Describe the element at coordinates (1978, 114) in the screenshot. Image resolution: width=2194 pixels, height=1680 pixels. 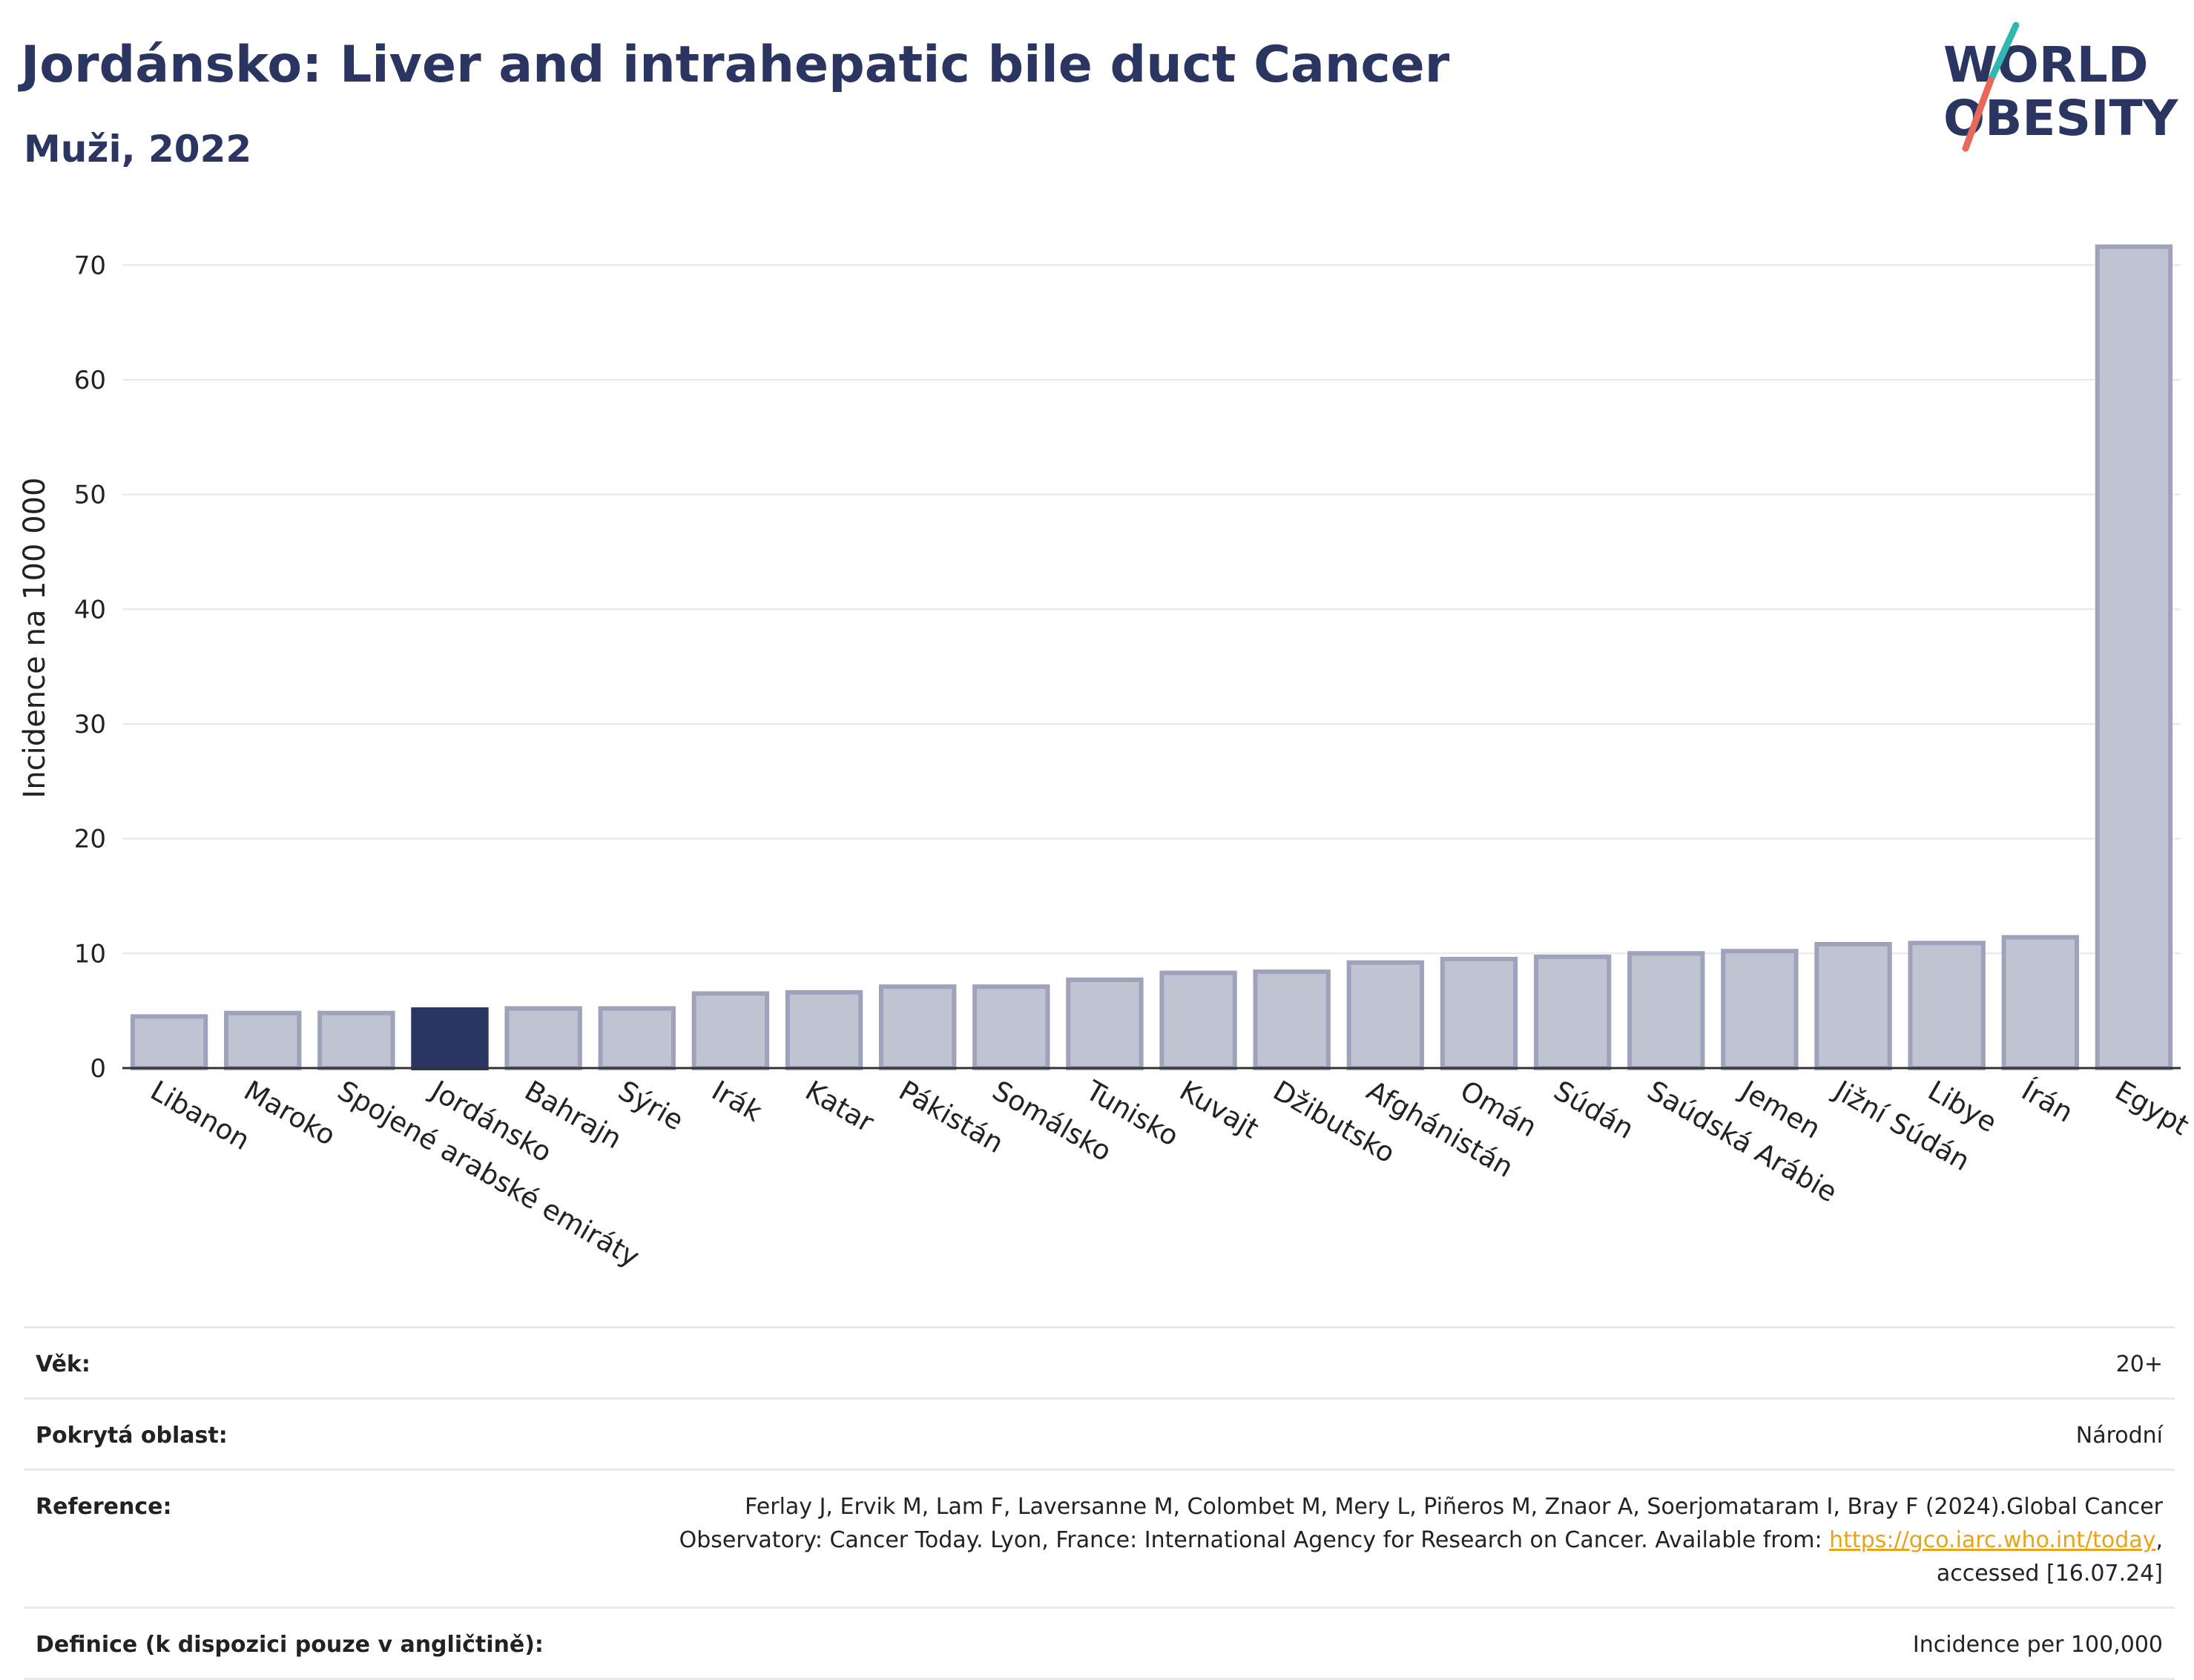
I see `logo-red-stroke` at that location.